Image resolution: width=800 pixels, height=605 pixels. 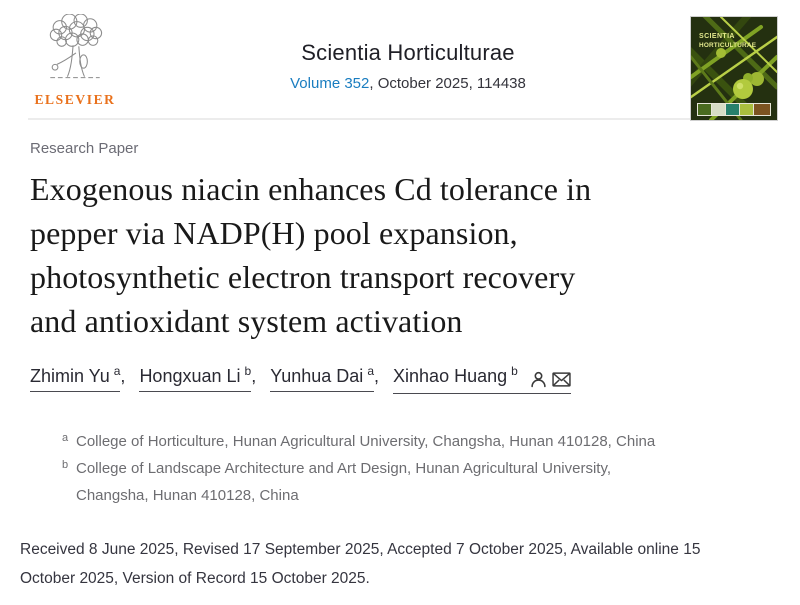 I want to click on volume-issue-line: Volume 352, October 2025, 114438, so click(x=408, y=83).